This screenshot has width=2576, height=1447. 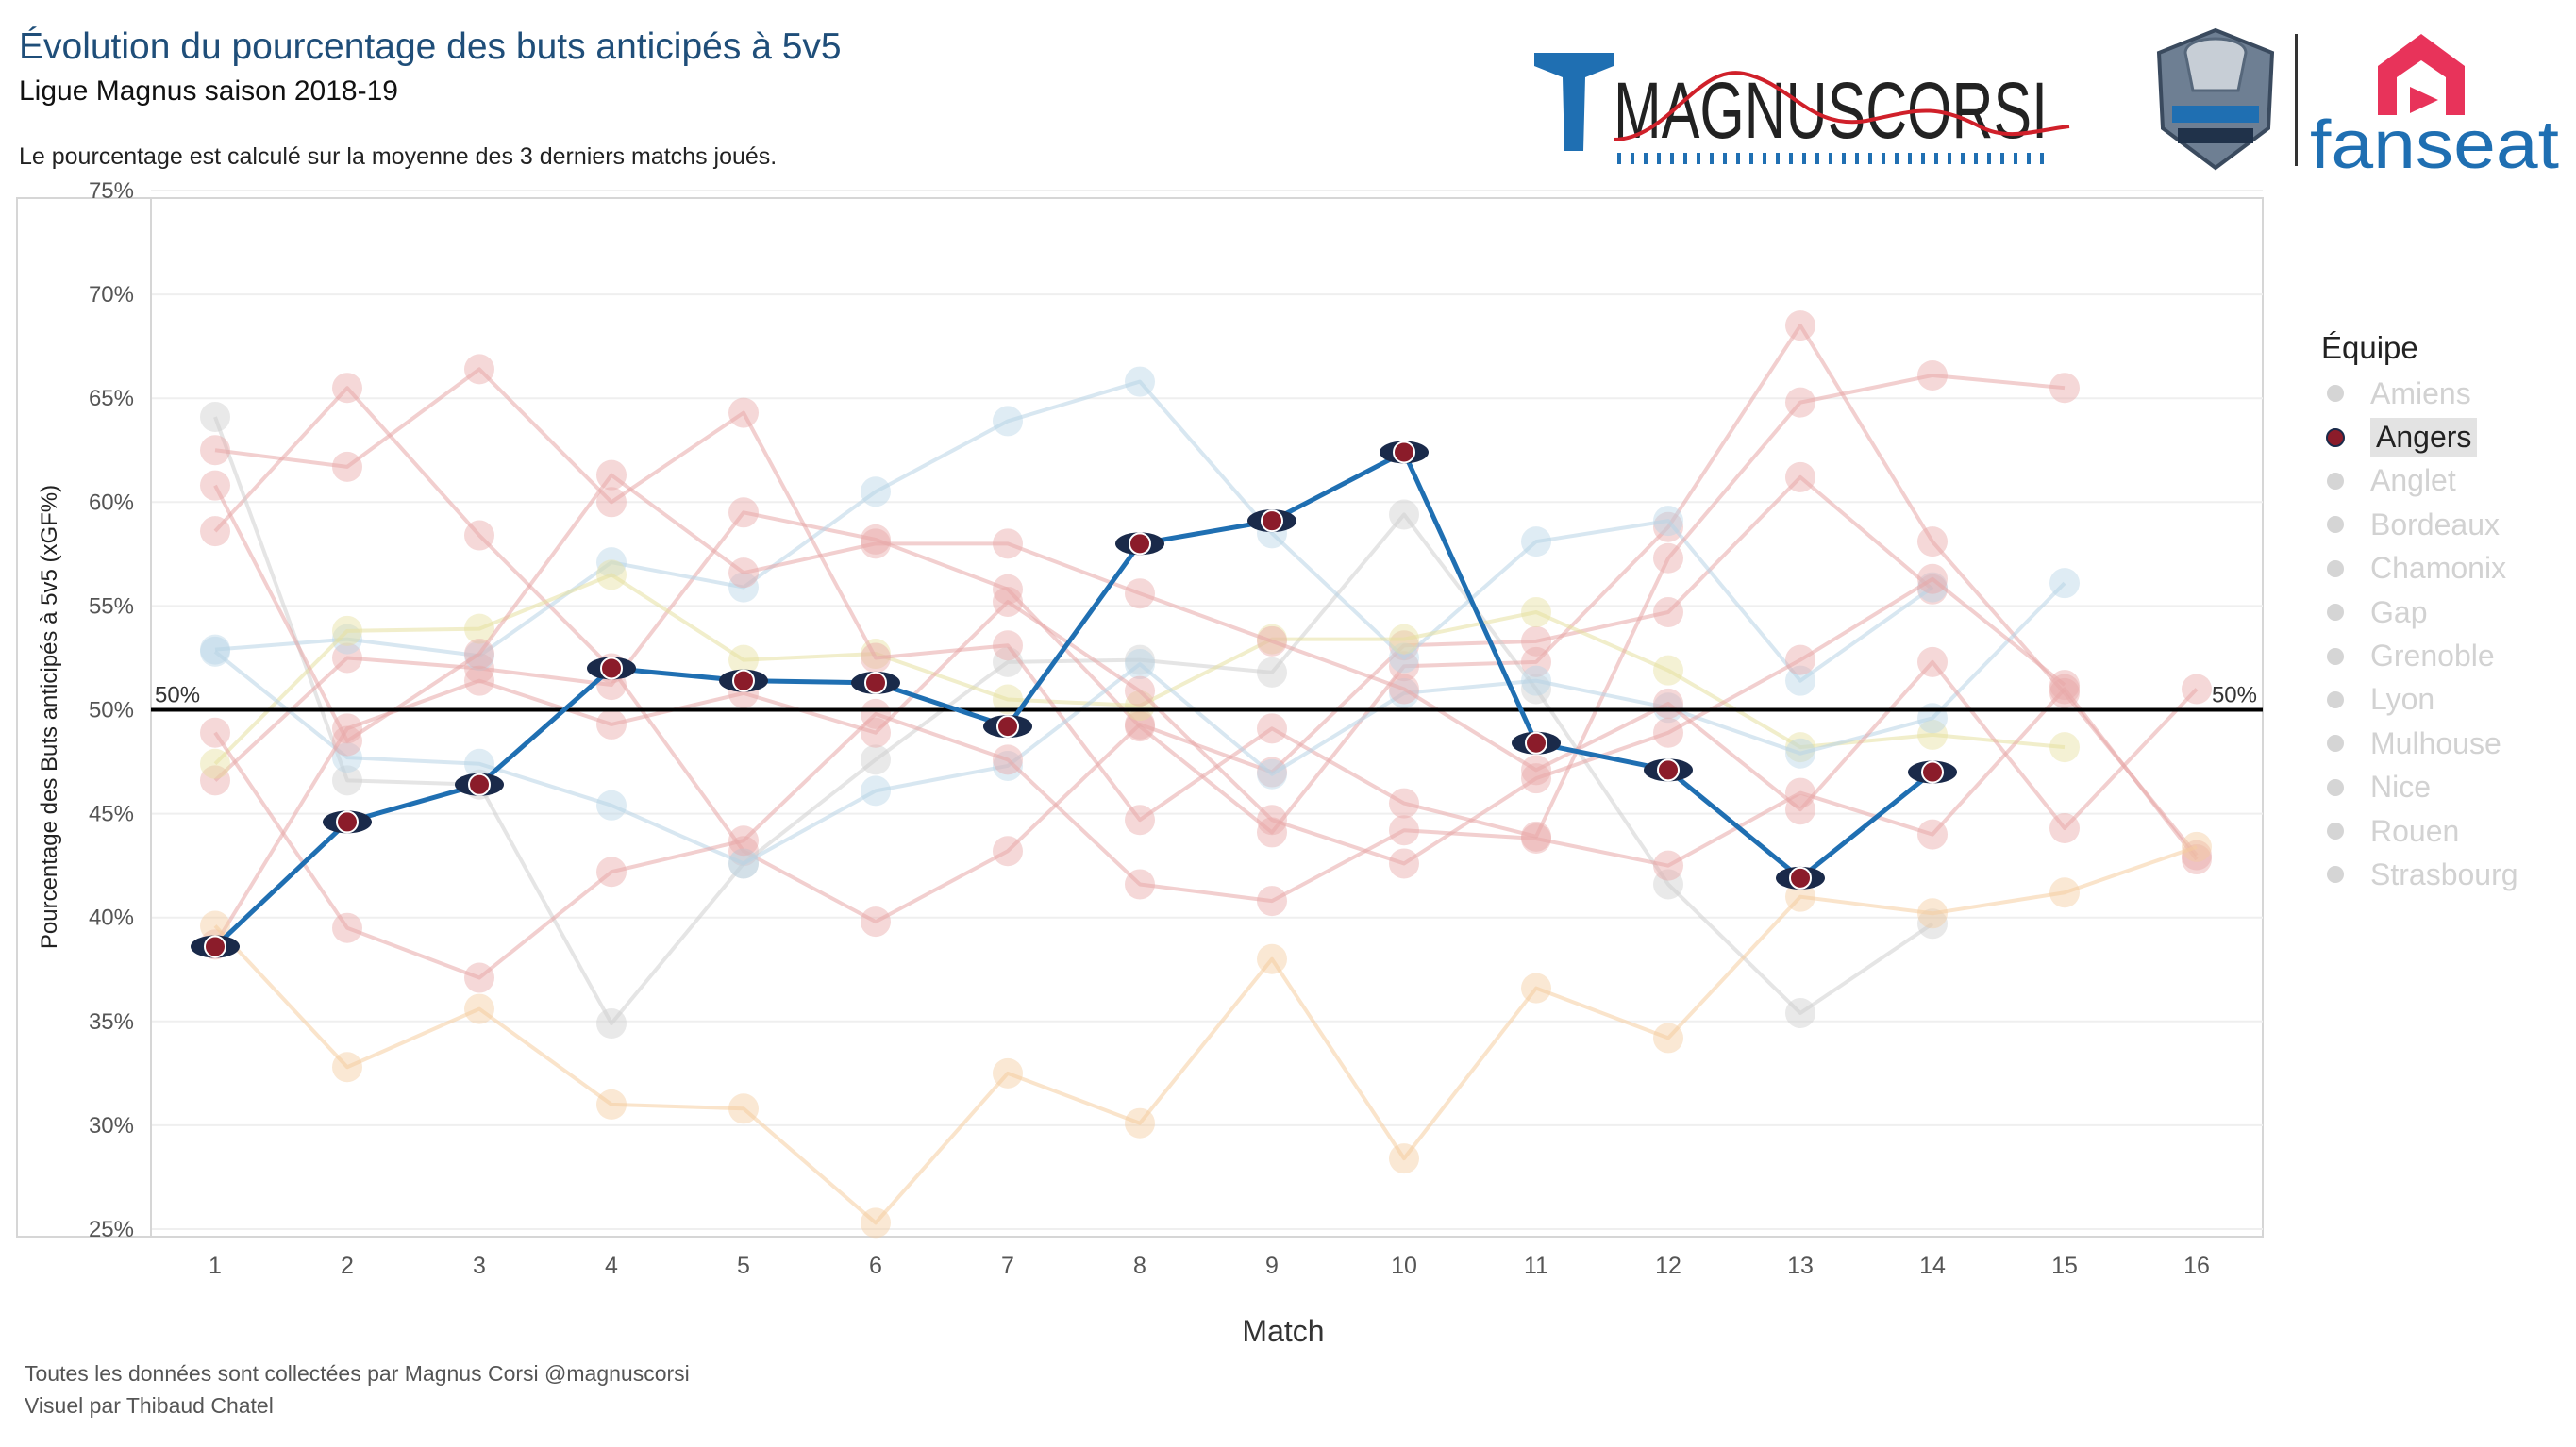 I want to click on x-tick-label: 10, so click(x=1404, y=1266).